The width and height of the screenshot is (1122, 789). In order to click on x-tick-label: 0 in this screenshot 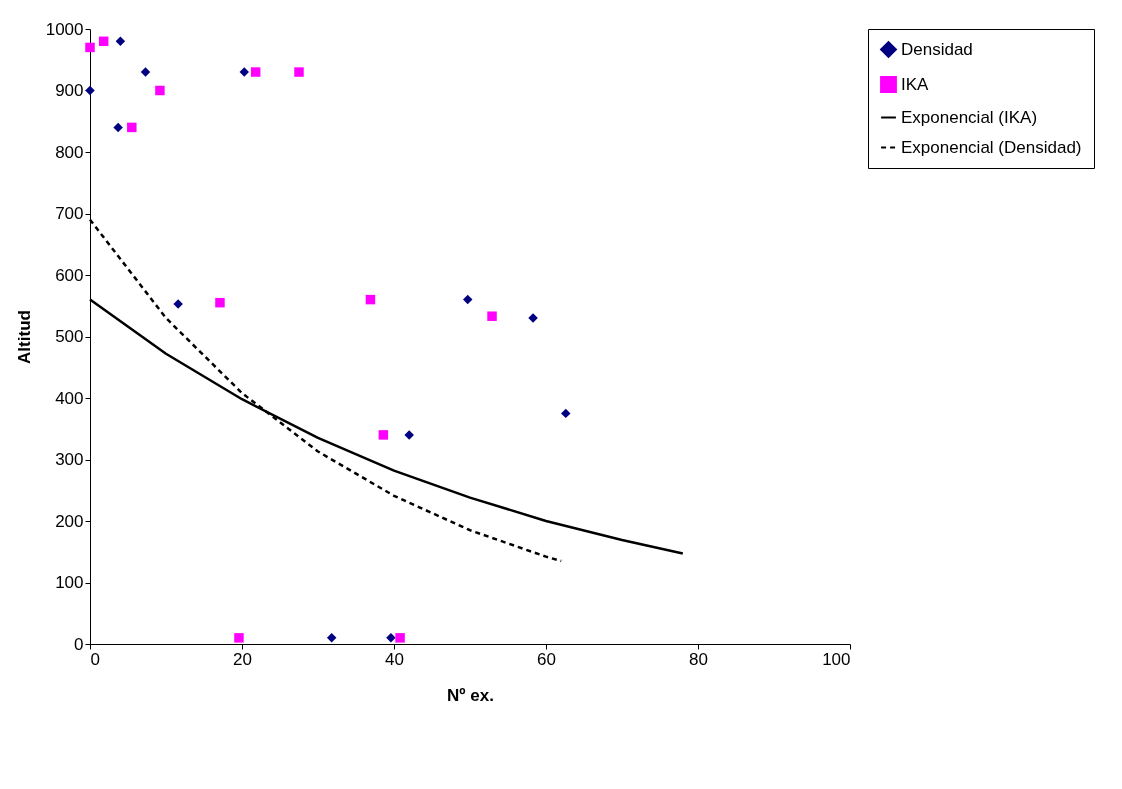, I will do `click(95, 659)`.